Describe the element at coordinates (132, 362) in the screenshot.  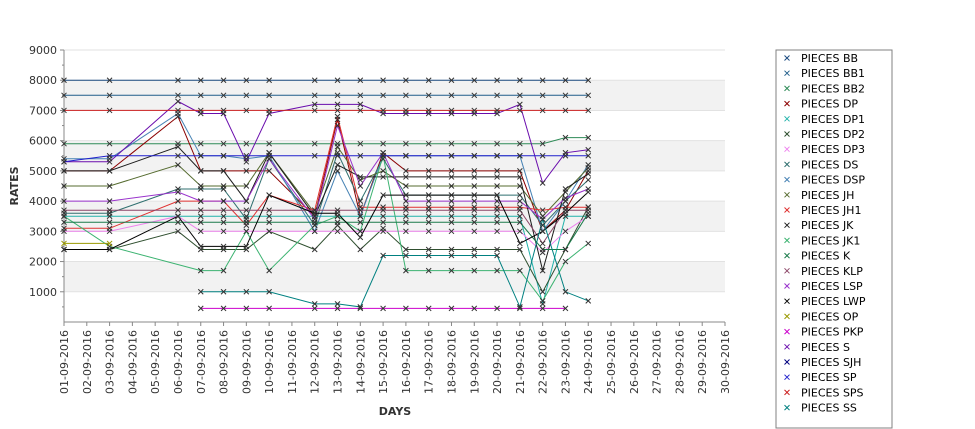
I see `x-tick-label: 04-09-2016` at that location.